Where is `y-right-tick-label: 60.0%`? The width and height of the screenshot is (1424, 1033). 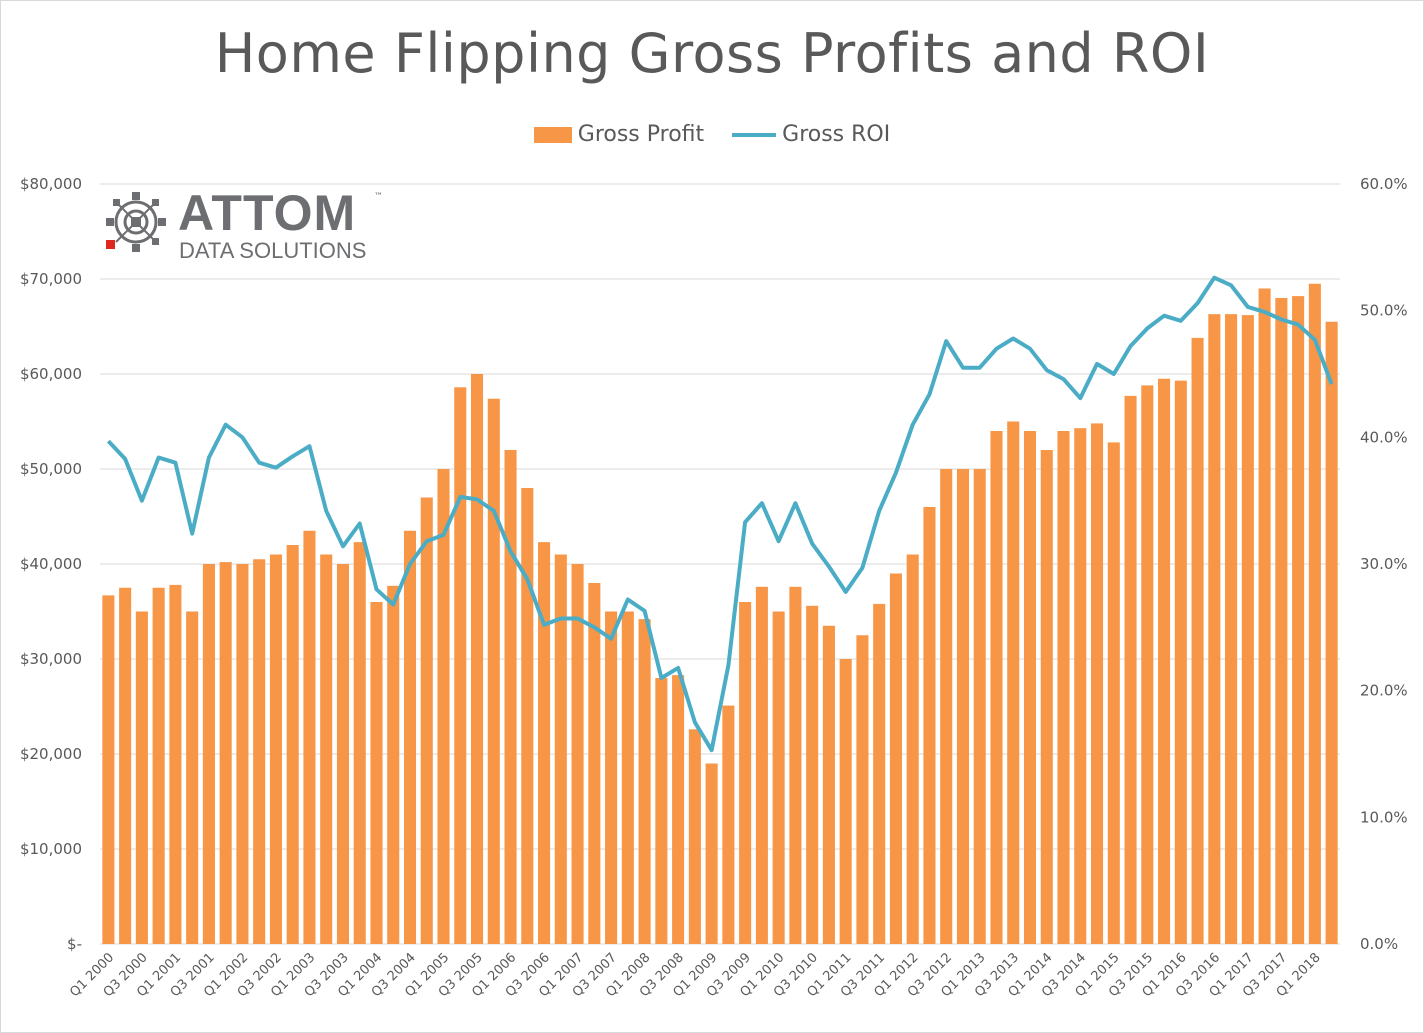 y-right-tick-label: 60.0% is located at coordinates (1384, 184).